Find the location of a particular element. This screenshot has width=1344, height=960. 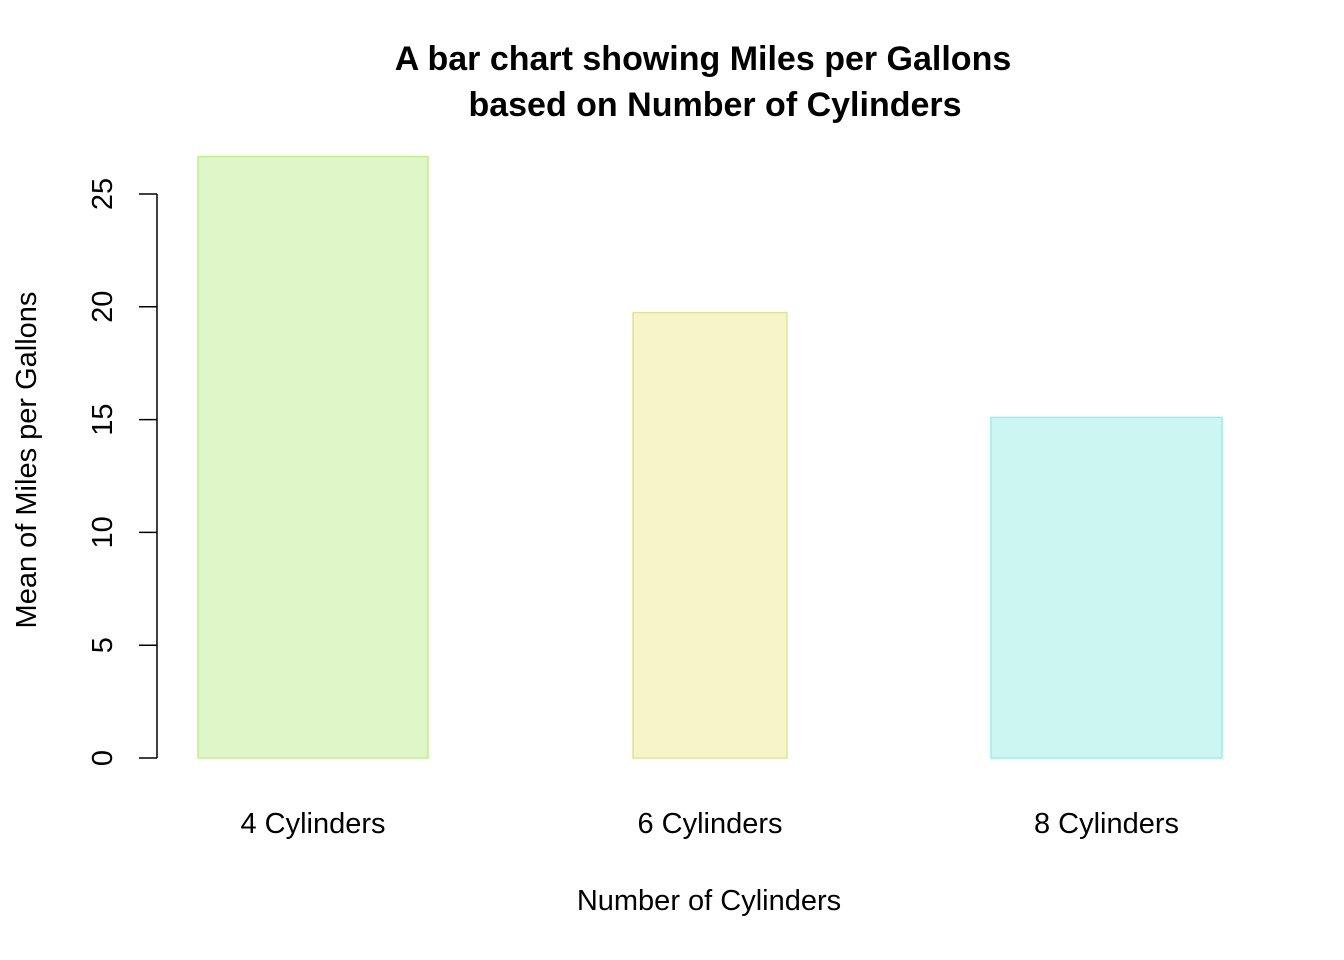

y-tick-label: 0 is located at coordinates (103, 758).